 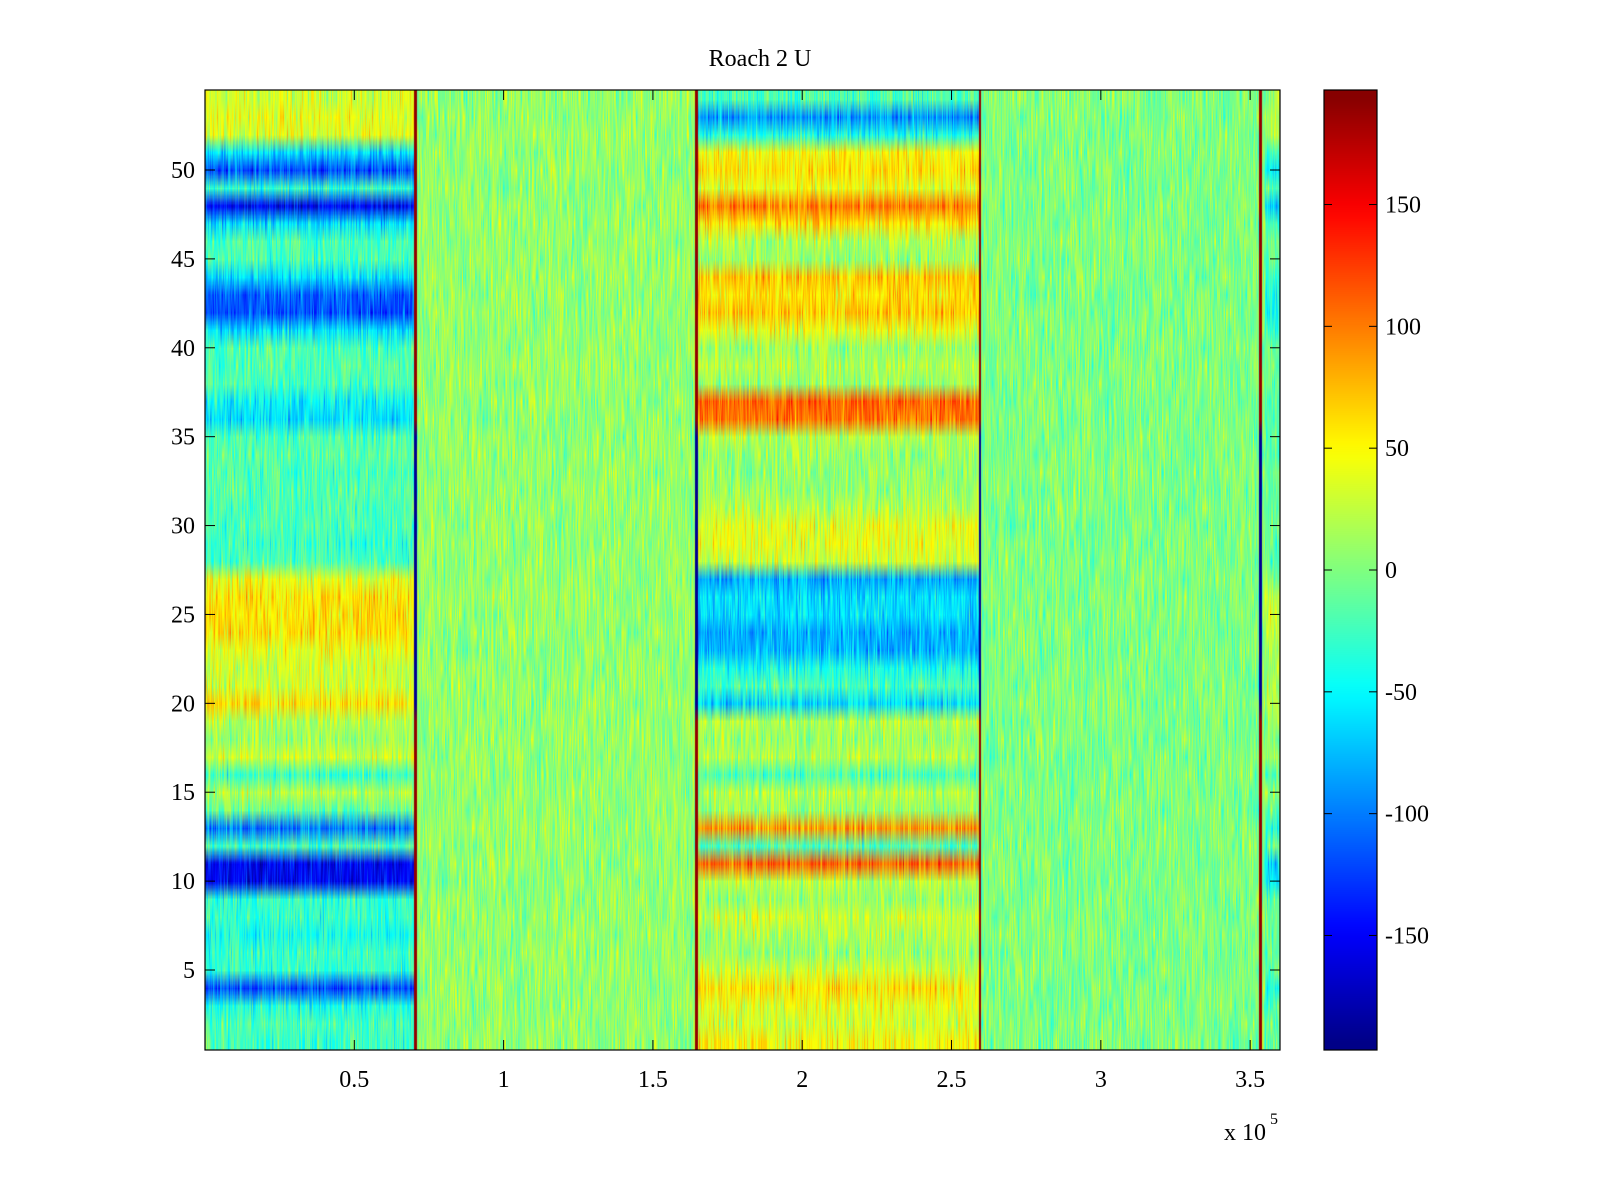 I want to click on colorbar-gradient, so click(x=1350, y=570).